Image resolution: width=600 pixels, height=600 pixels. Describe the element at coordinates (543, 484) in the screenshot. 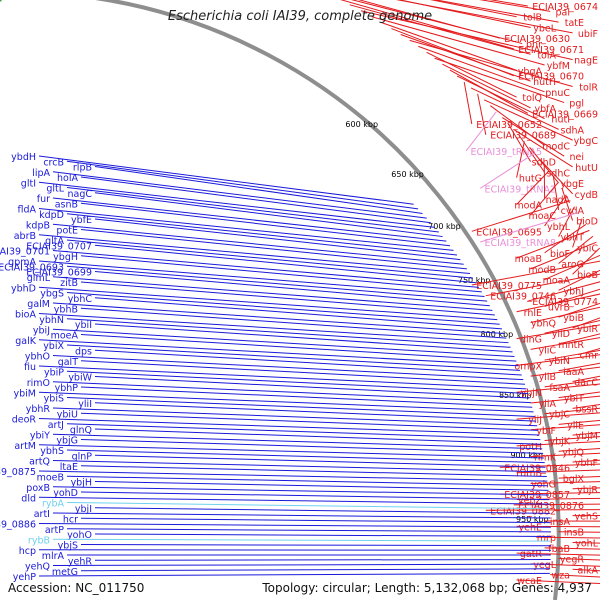

I see `gene-label: yohG` at that location.